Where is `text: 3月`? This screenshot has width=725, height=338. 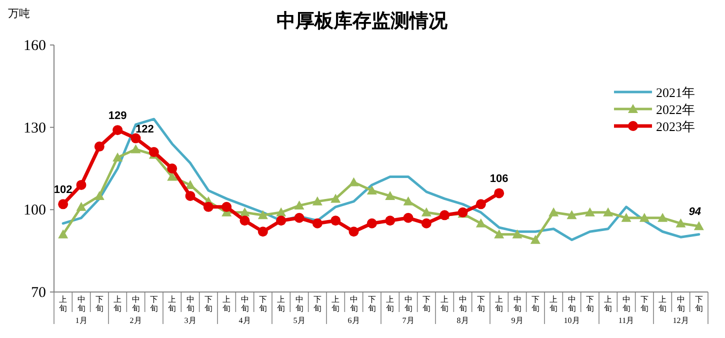 text: 3月 is located at coordinates (190, 320).